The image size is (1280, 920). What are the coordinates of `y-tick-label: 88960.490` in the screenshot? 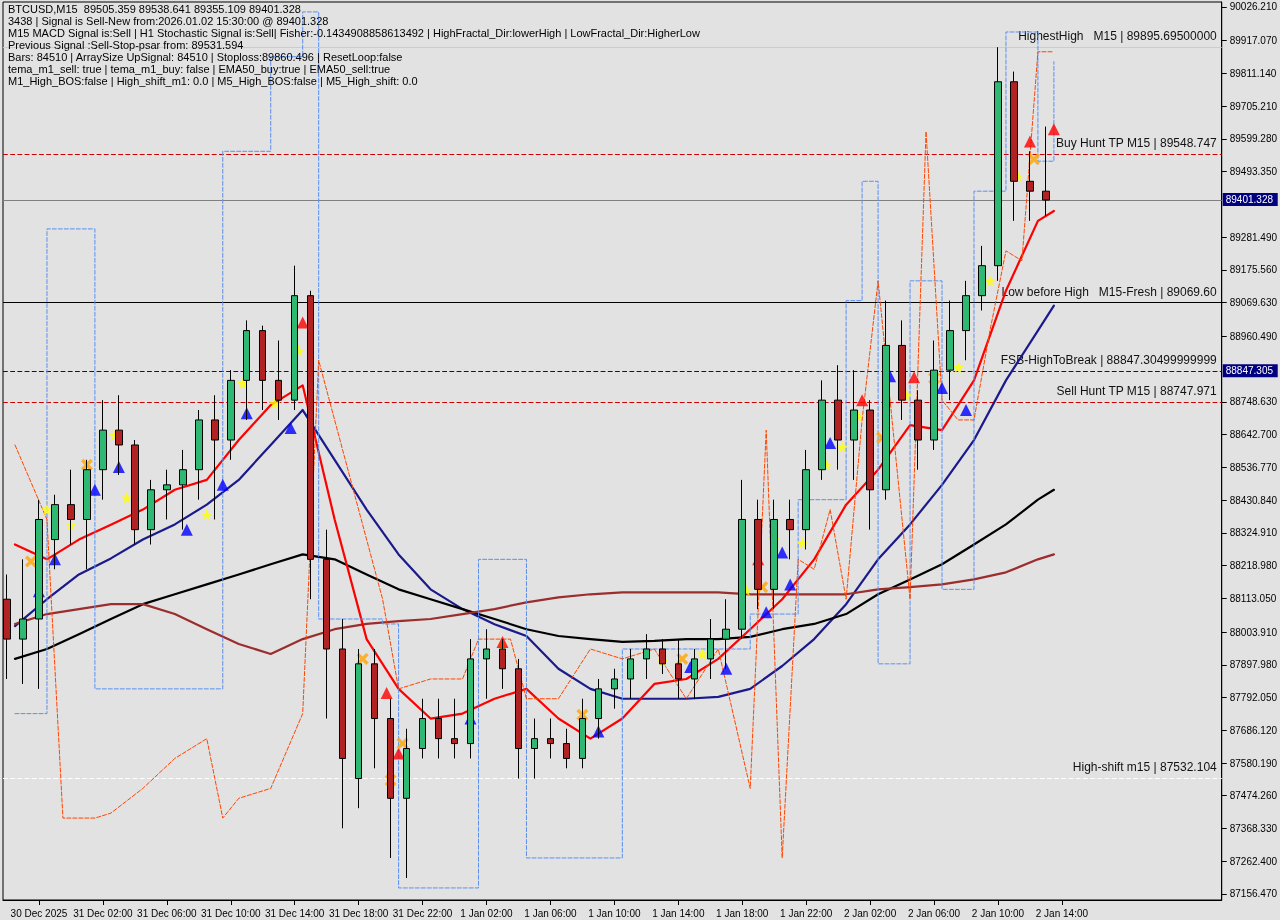 It's located at (1253, 336).